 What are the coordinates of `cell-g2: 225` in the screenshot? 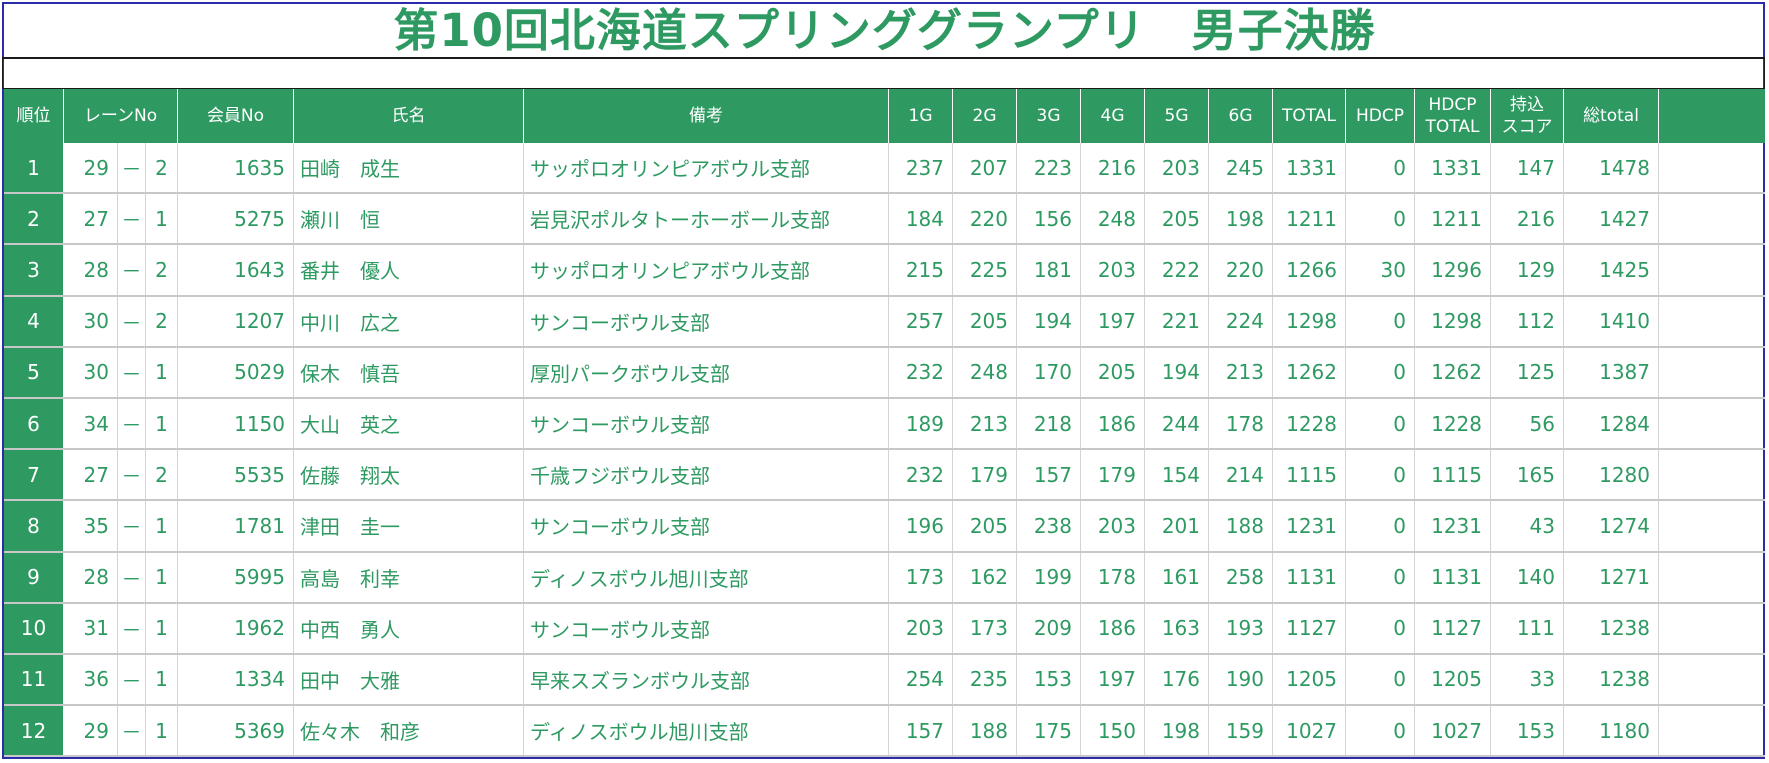 It's located at (985, 270).